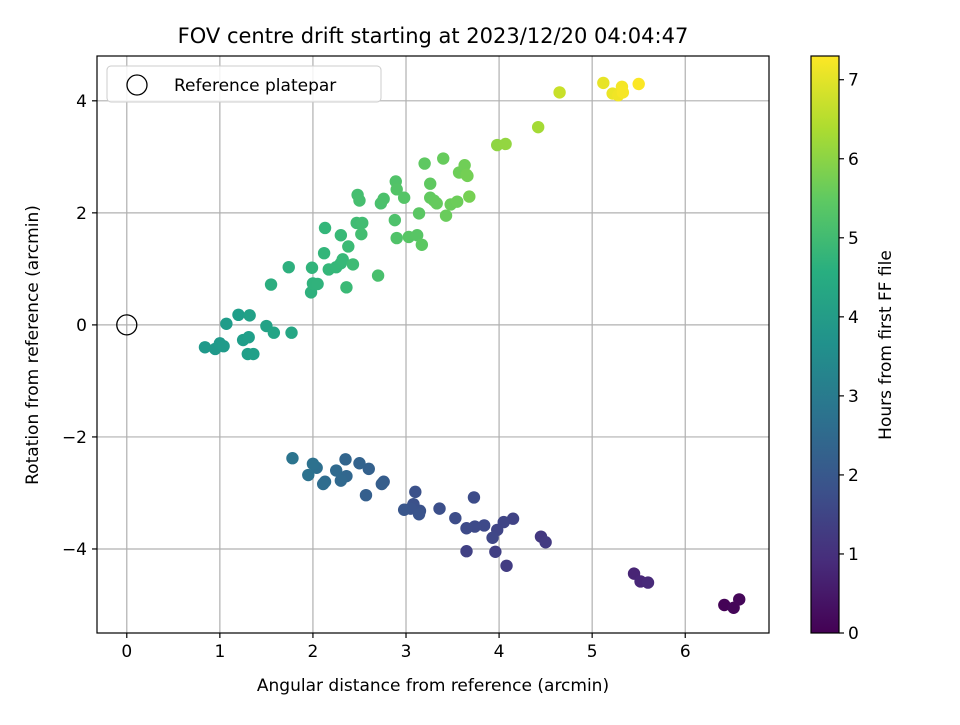 Image resolution: width=960 pixels, height=725 pixels. Describe the element at coordinates (126, 652) in the screenshot. I see `x-tick-label: 0` at that location.